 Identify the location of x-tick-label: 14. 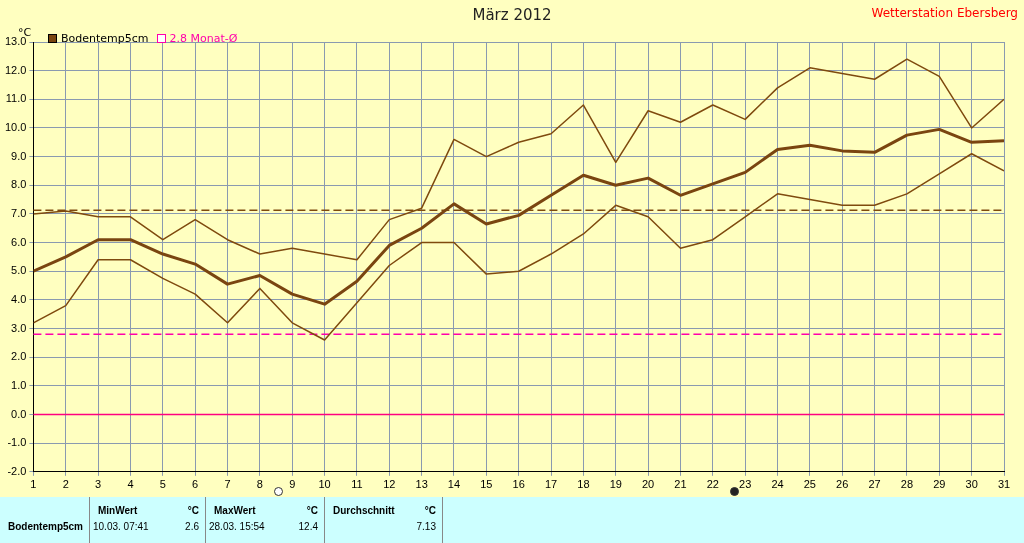
(454, 484).